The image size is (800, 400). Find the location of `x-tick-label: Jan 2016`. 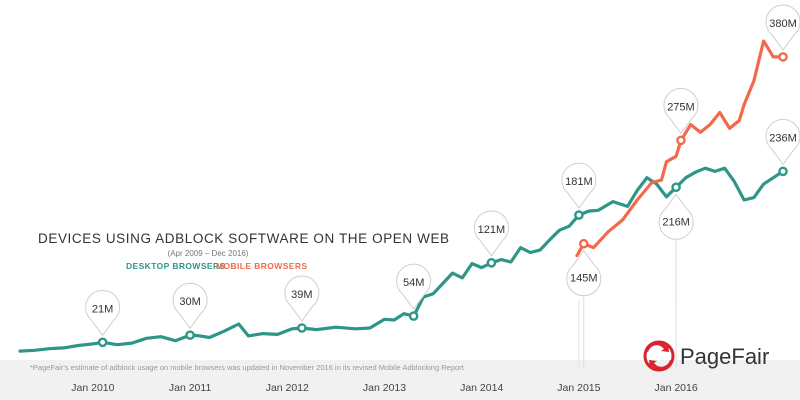

x-tick-label: Jan 2016 is located at coordinates (675, 388).